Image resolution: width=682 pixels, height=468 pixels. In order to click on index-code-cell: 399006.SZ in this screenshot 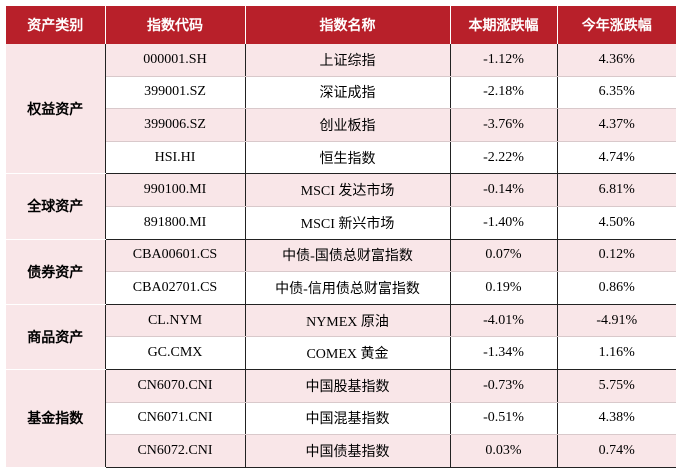, I will do `click(175, 125)`.